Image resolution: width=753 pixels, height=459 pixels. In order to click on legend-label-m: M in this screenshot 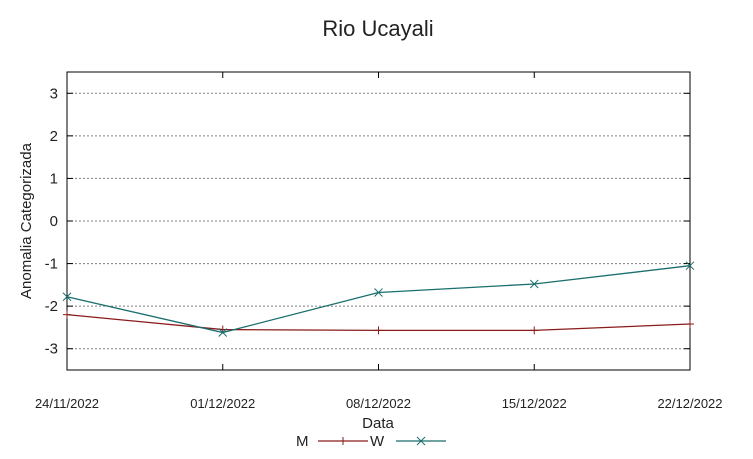, I will do `click(302, 441)`.